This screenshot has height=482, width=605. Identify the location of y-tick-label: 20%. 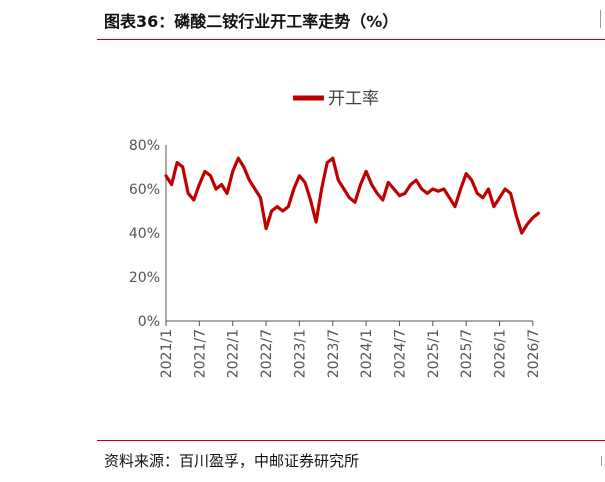
(144, 278).